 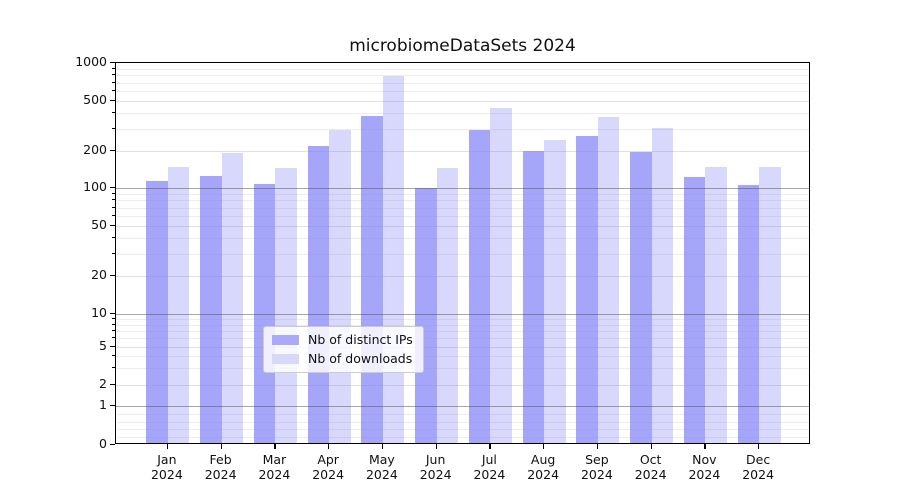 What do you see at coordinates (328, 459) in the screenshot?
I see `month-label: Apr` at bounding box center [328, 459].